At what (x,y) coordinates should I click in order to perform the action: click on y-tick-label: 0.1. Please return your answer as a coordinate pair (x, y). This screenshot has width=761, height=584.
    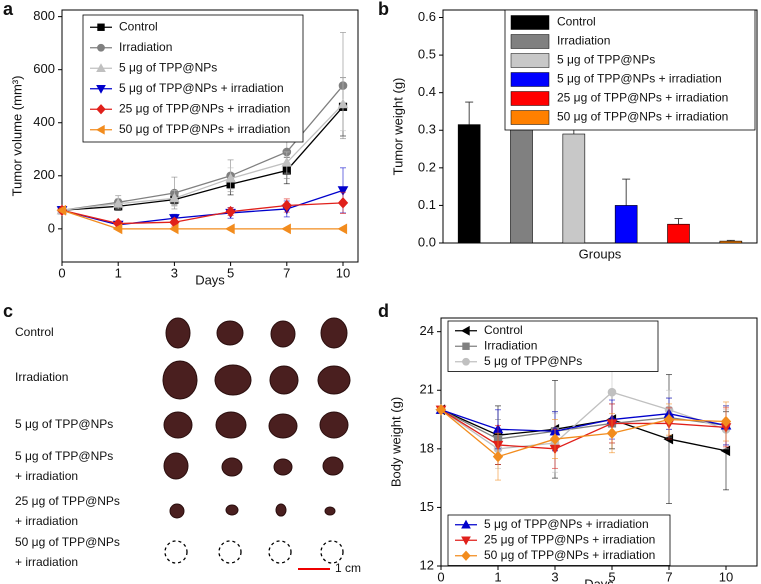
    Looking at the image, I should click on (427, 204).